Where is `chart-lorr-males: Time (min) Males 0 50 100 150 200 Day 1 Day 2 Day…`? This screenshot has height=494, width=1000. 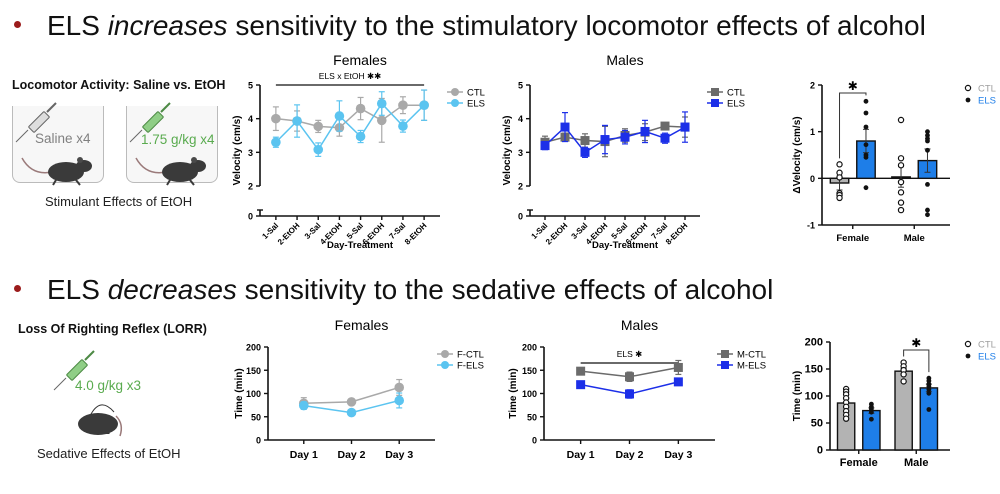 chart-lorr-males: Time (min) Males 0 50 100 150 200 Day 1 Day 2 Day… is located at coordinates (637, 389).